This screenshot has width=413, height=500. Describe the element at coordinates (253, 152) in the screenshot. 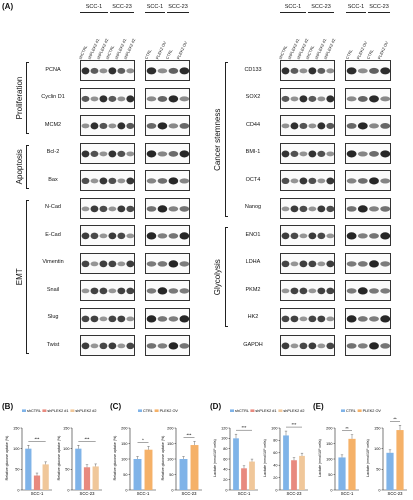

I see `marker-label: BMI-1` at that location.